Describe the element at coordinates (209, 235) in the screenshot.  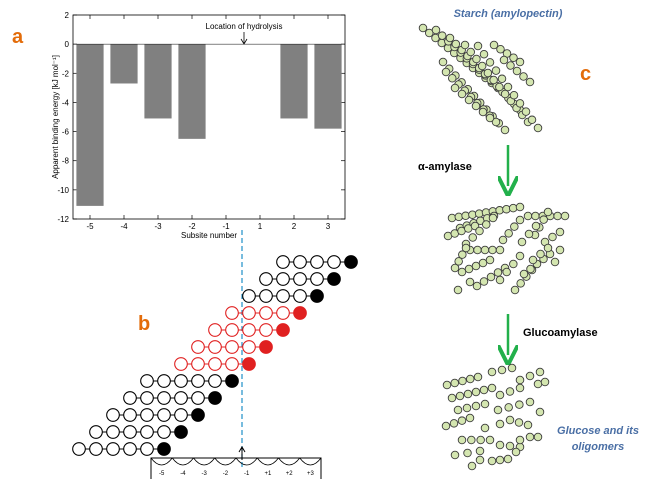
I see `x-axis-label: Subsite number` at that location.